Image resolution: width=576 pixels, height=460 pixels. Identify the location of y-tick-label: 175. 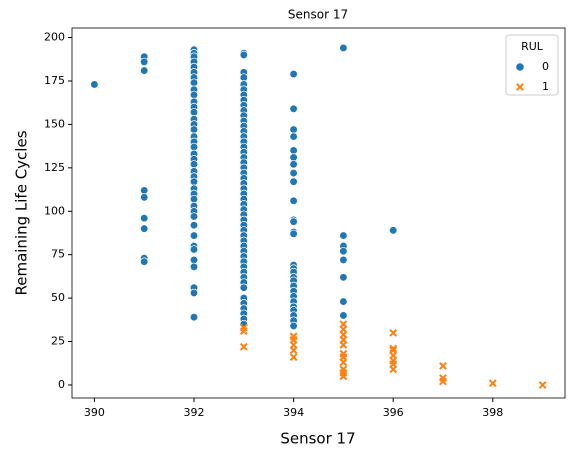
(54, 80).